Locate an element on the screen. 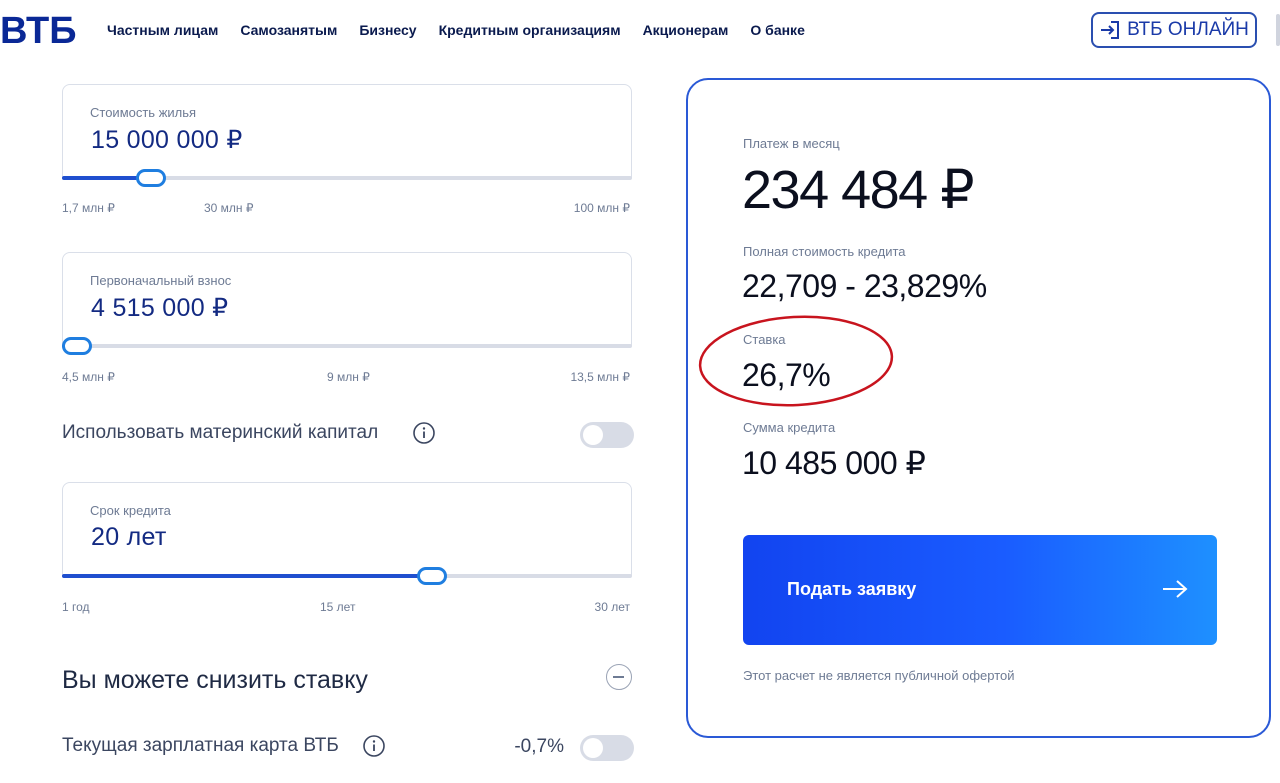  rate-value: 26,7% is located at coordinates (786, 375).